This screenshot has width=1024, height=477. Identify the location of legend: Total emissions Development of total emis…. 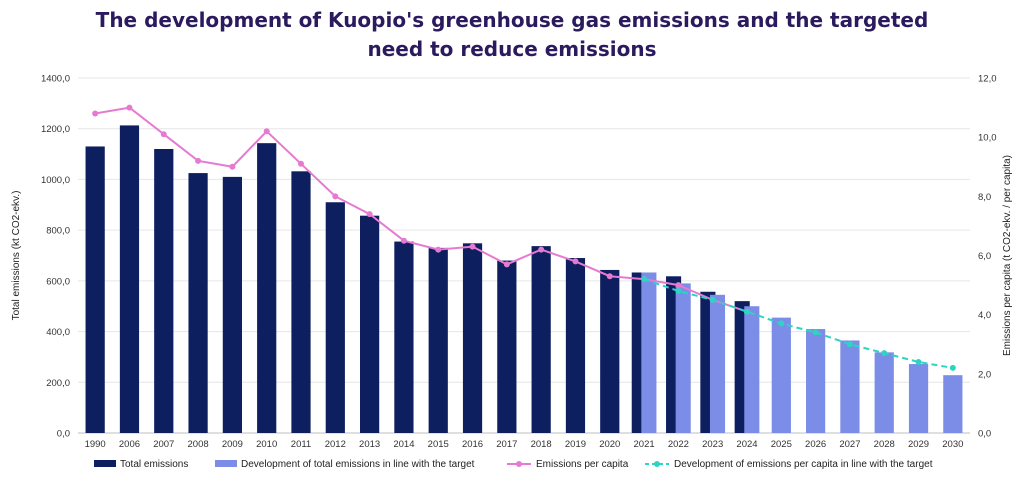
(513, 464).